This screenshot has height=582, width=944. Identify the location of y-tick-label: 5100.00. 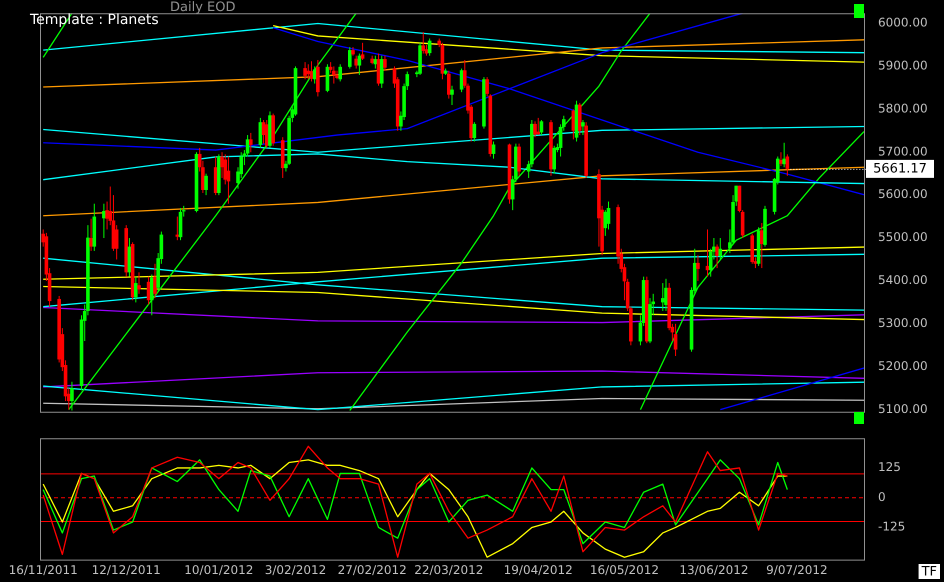
(903, 409).